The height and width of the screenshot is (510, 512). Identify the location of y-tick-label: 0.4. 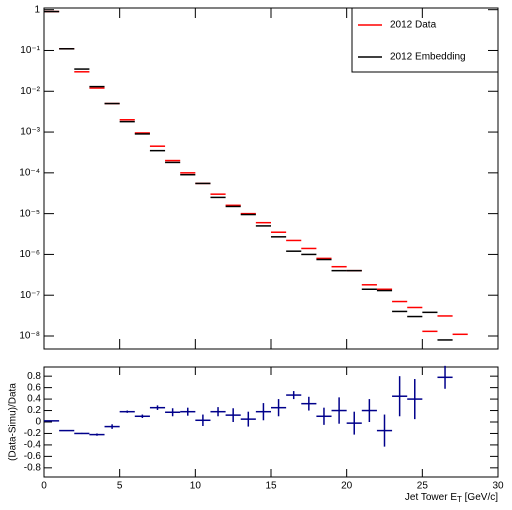
(34, 399).